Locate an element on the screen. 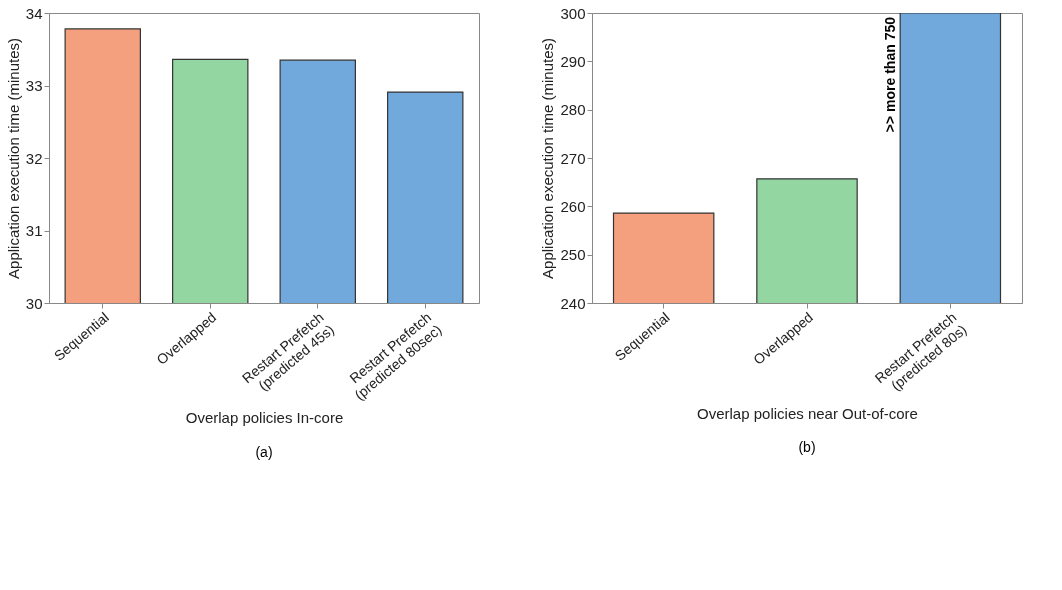 This screenshot has height=590, width=1062. y-tick-label: 270 is located at coordinates (573, 158).